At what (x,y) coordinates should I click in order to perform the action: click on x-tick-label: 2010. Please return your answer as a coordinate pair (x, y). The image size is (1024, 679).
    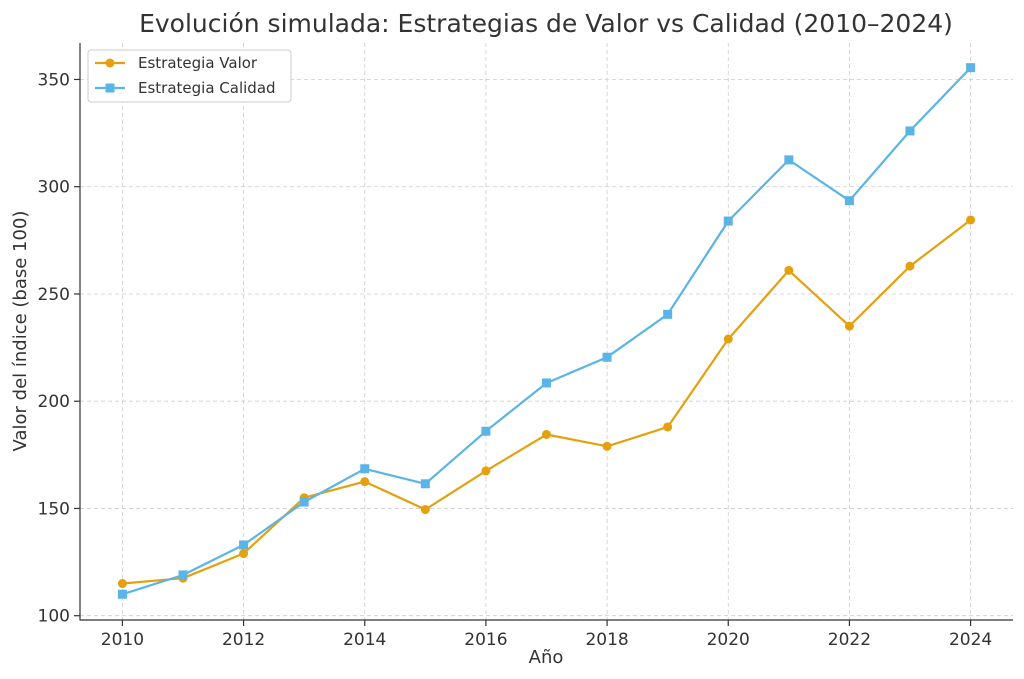
    Looking at the image, I should click on (122, 640).